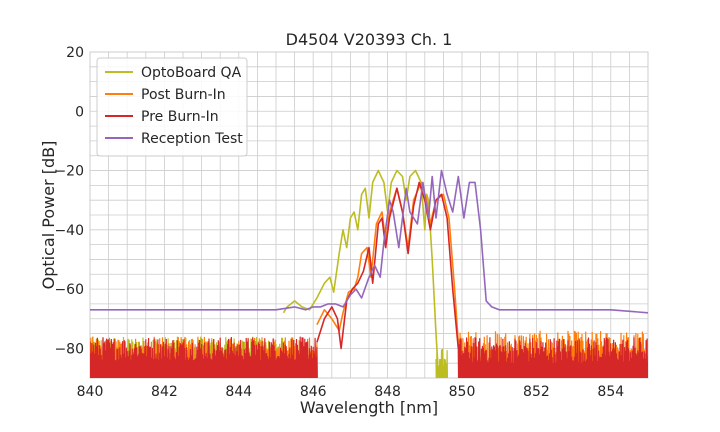  Describe the element at coordinates (462, 392) in the screenshot. I see `x-tick-label: 850` at that location.